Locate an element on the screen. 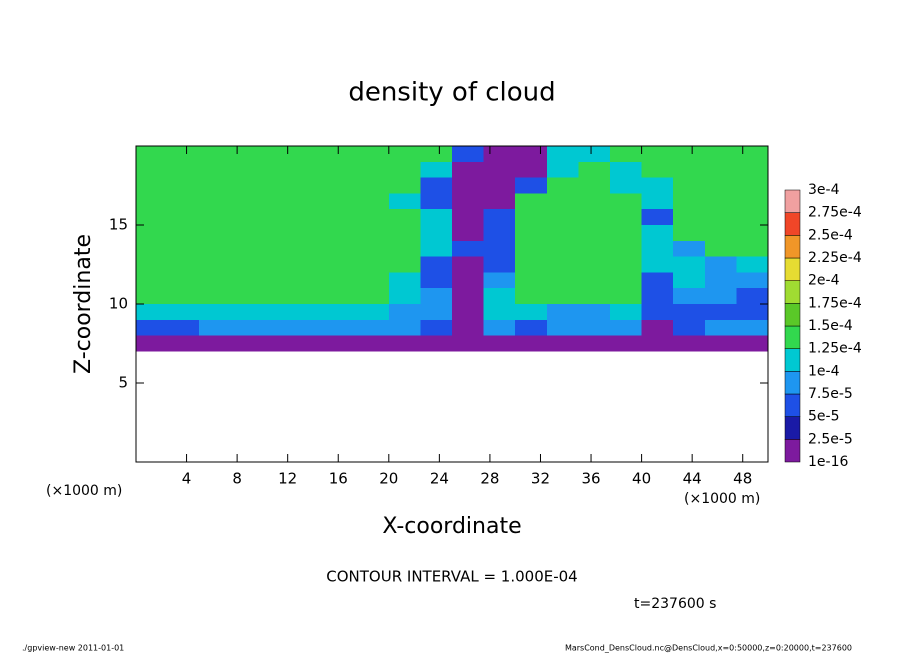 This screenshot has height=654, width=904. x-tick-label: 4 is located at coordinates (187, 479).